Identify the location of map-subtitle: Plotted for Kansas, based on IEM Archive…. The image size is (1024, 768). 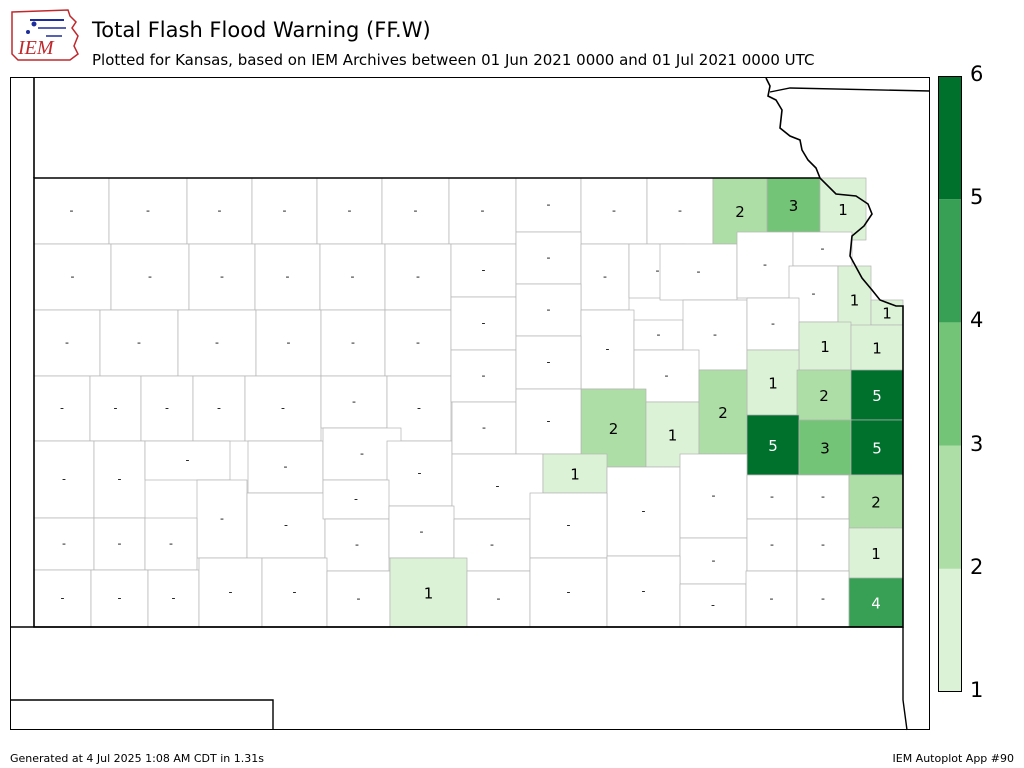
(453, 60).